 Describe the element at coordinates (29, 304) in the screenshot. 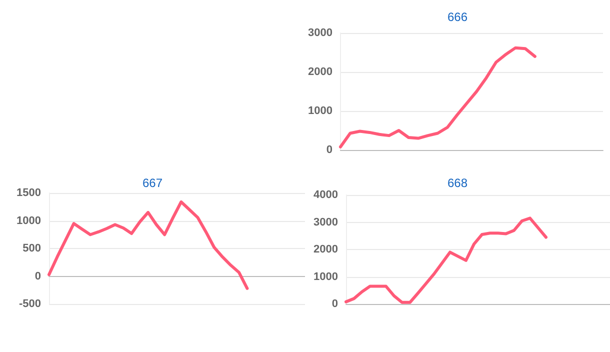

I see `y-tick-label: -500` at that location.